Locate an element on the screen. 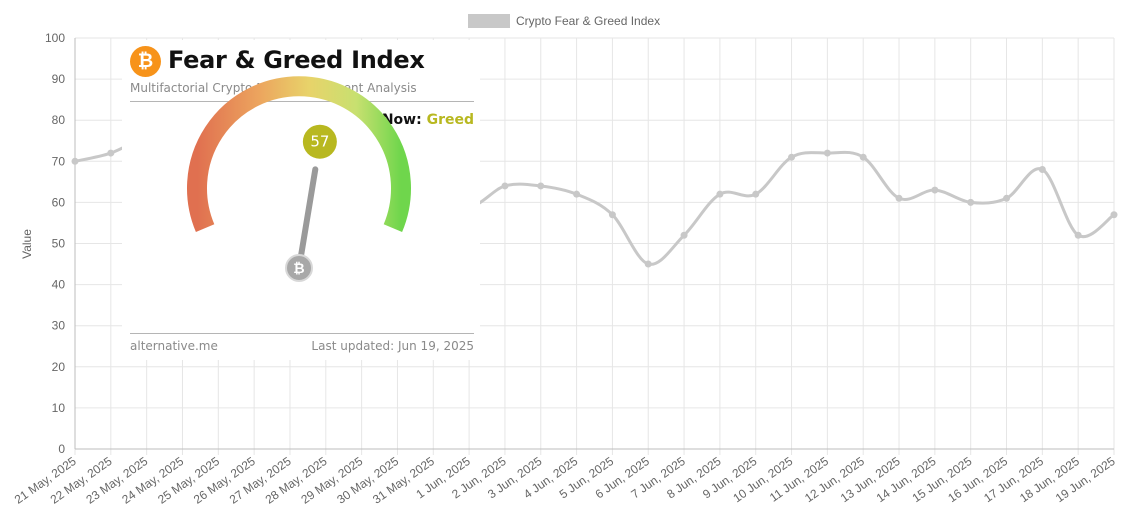 This screenshot has width=1133, height=520. last-updated: Last updated: Jun 19, 2025 is located at coordinates (392, 346).